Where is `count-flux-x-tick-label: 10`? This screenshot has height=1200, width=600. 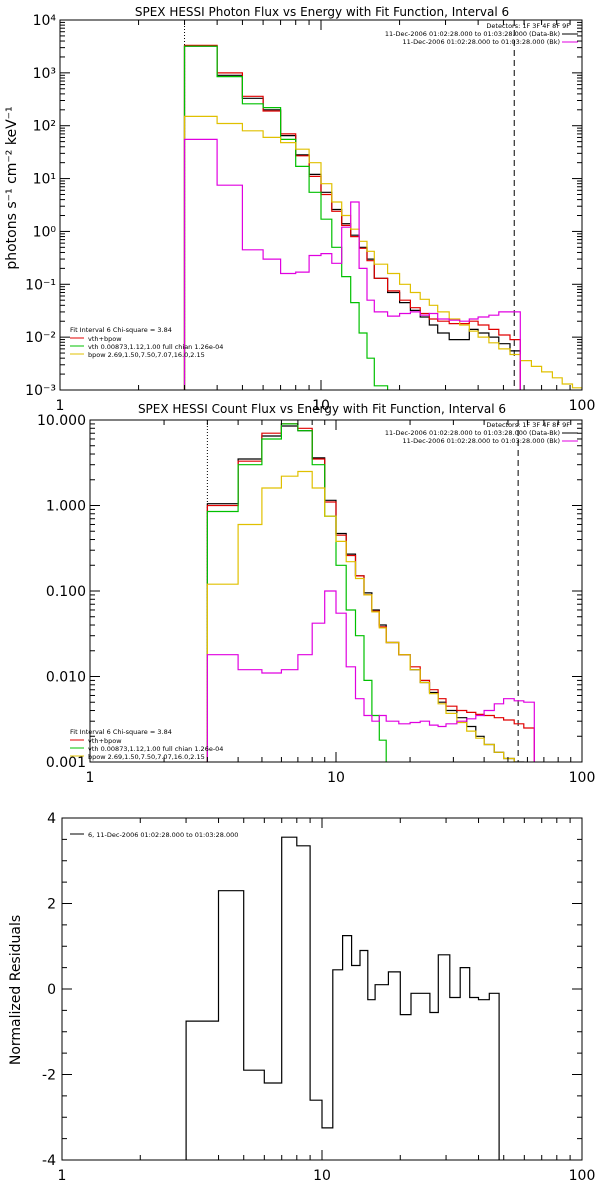 count-flux-x-tick-label: 10 is located at coordinates (336, 778).